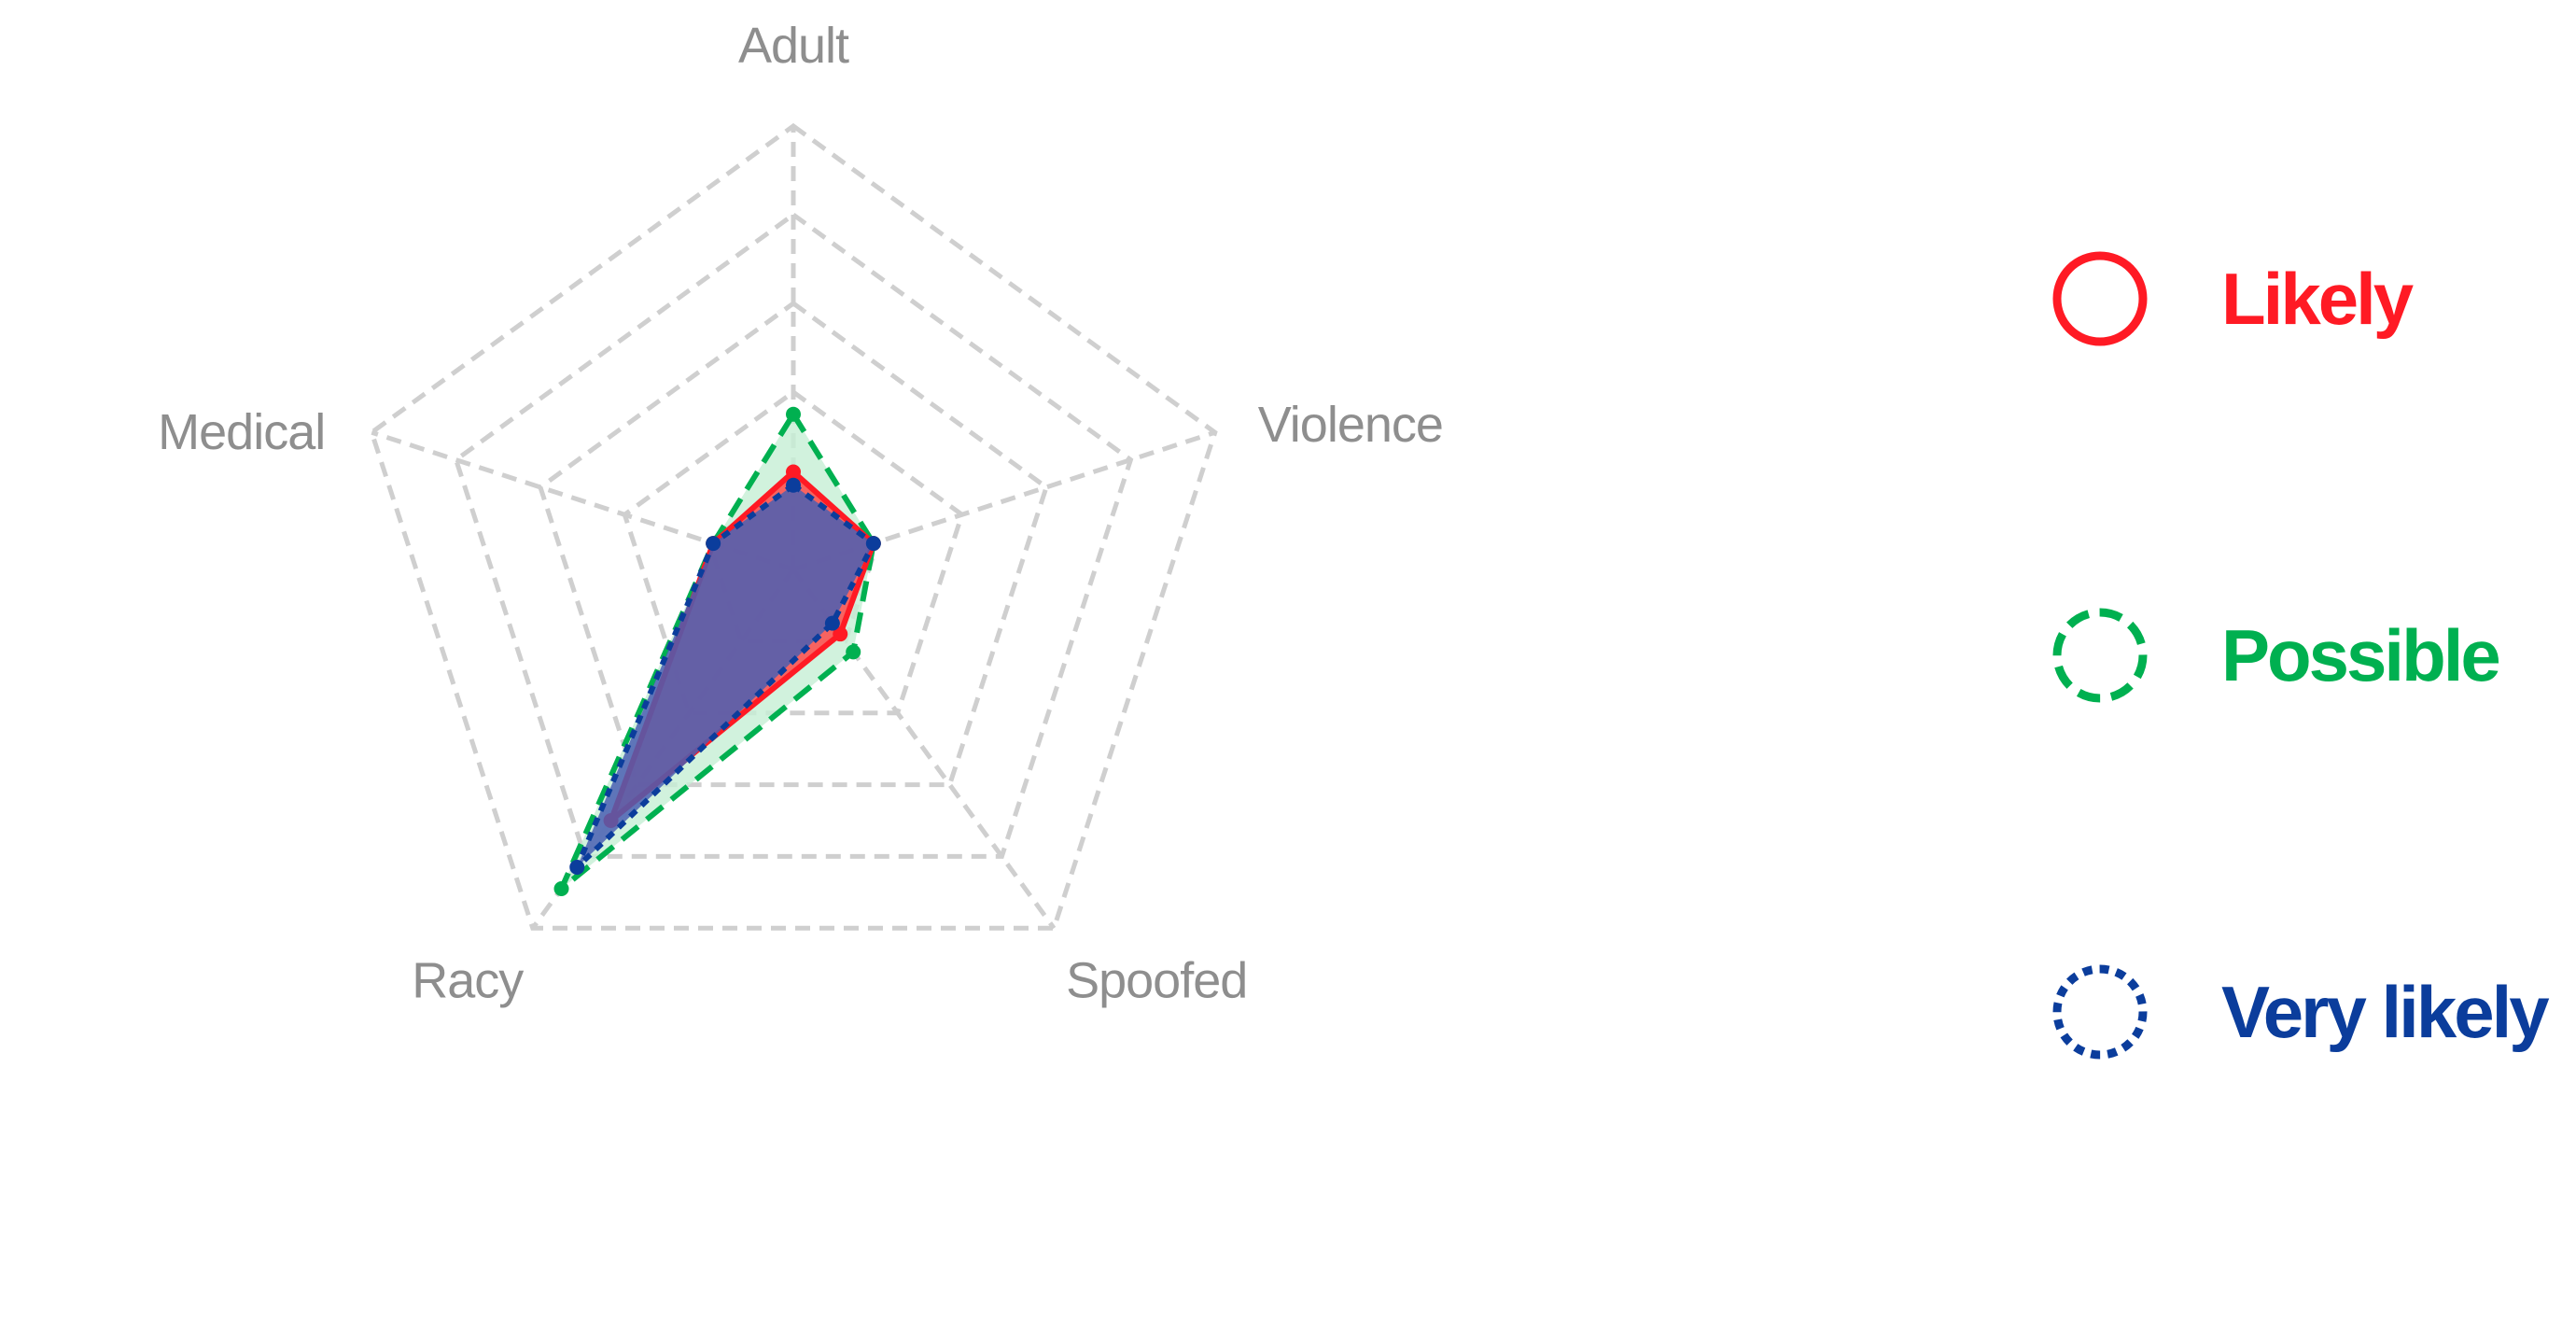 This screenshot has height=1320, width=2576. I want to click on legend-item-very-likely: Very likely, so click(2302, 1012).